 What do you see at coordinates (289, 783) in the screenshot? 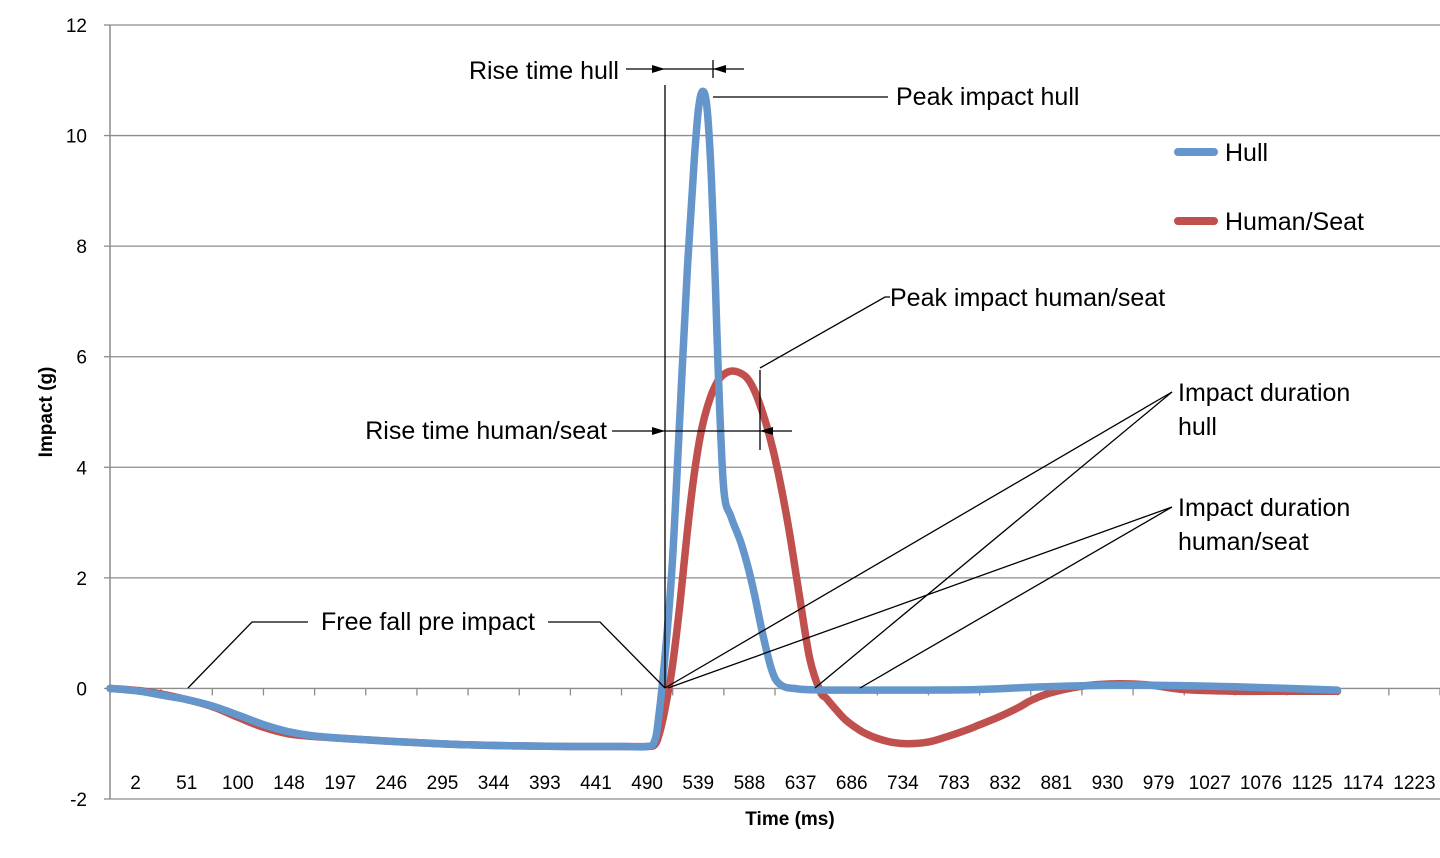
I see `x-tick-label: 148` at bounding box center [289, 783].